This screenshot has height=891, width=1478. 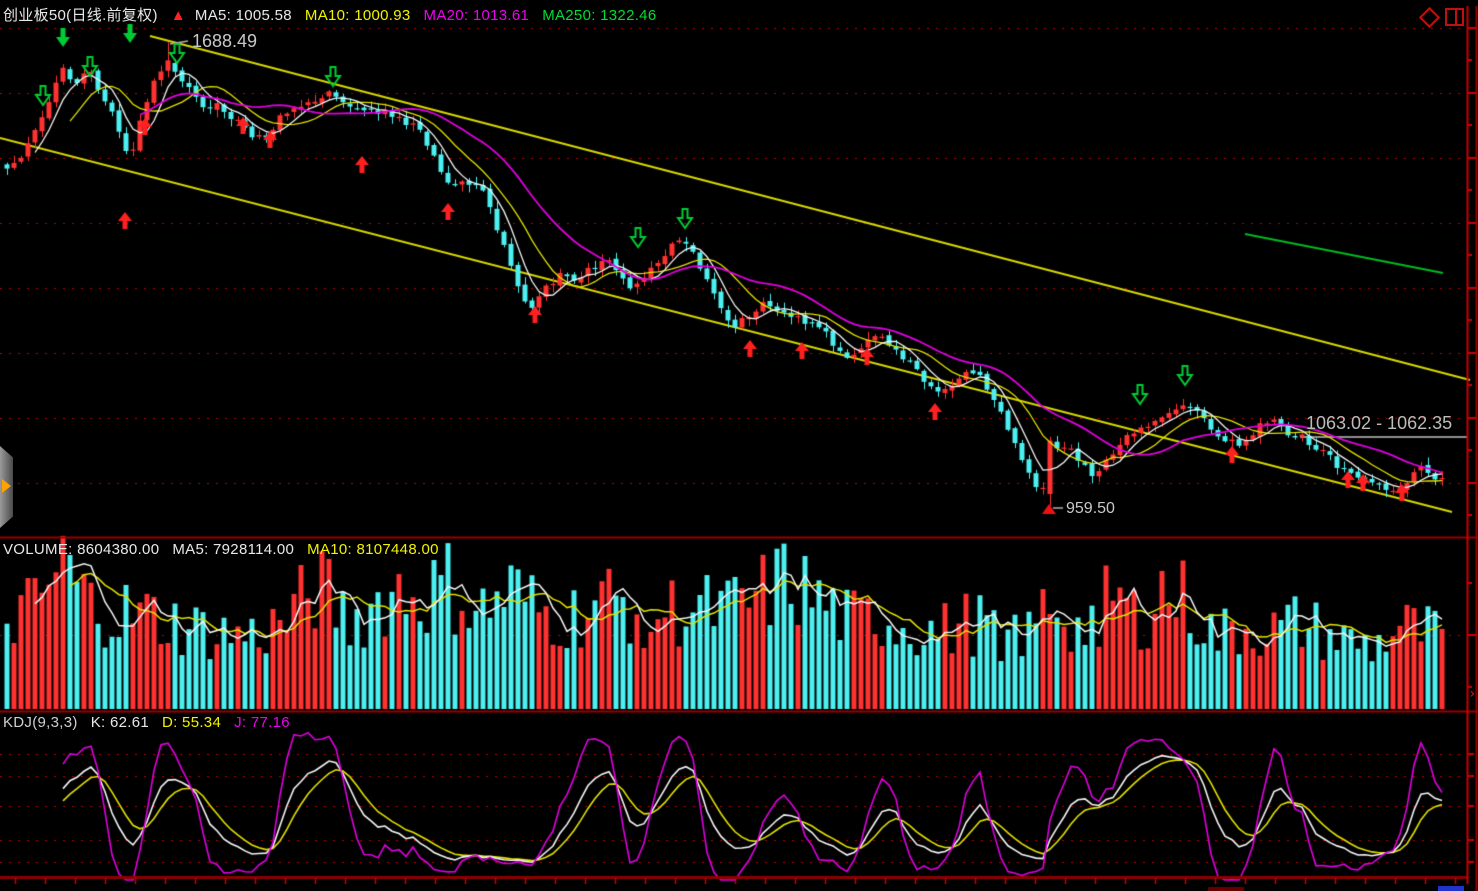 What do you see at coordinates (1379, 423) in the screenshot?
I see `price-level-label: 1063.02 - 1062.35` at bounding box center [1379, 423].